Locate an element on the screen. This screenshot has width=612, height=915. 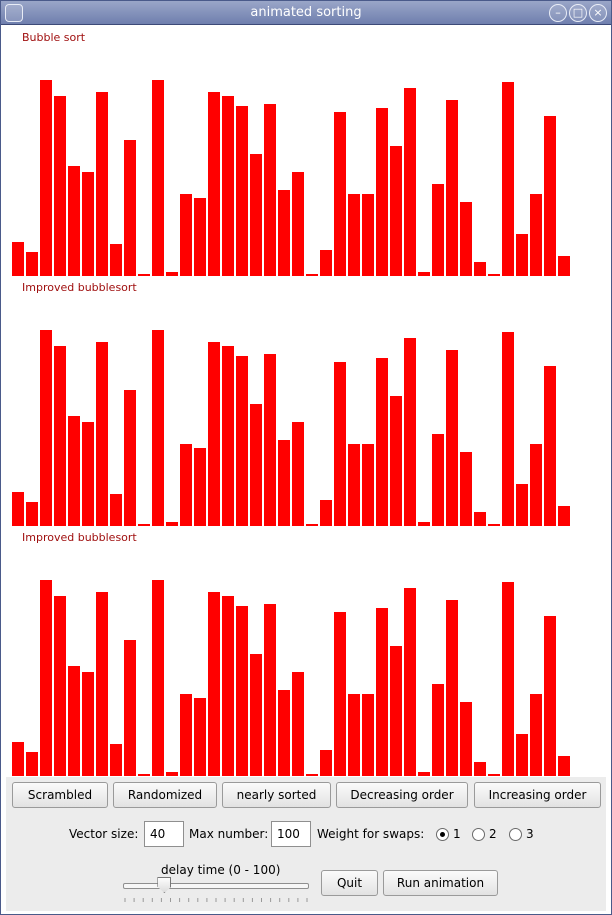
increasing-order-button: Increasing order is located at coordinates (537, 795).